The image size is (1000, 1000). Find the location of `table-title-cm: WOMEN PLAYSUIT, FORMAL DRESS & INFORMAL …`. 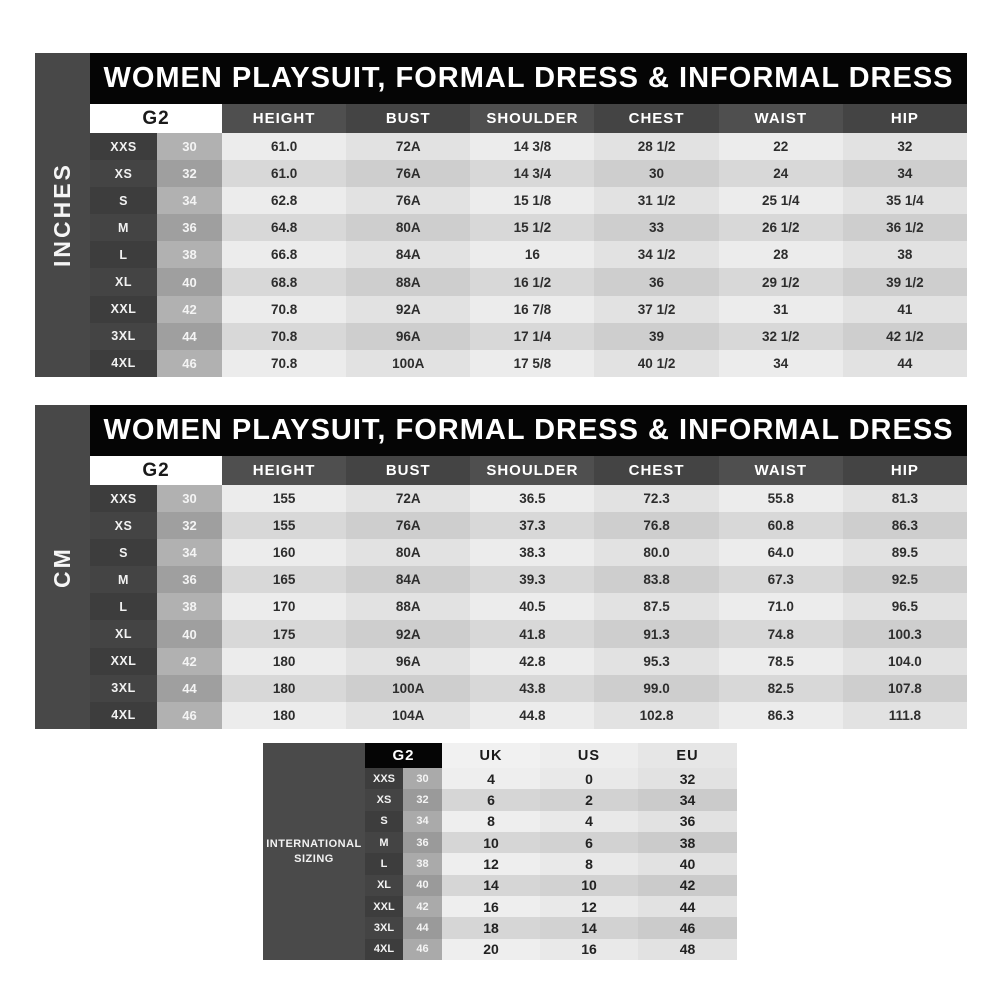

table-title-cm: WOMEN PLAYSUIT, FORMAL DRESS & INFORMAL … is located at coordinates (528, 430).